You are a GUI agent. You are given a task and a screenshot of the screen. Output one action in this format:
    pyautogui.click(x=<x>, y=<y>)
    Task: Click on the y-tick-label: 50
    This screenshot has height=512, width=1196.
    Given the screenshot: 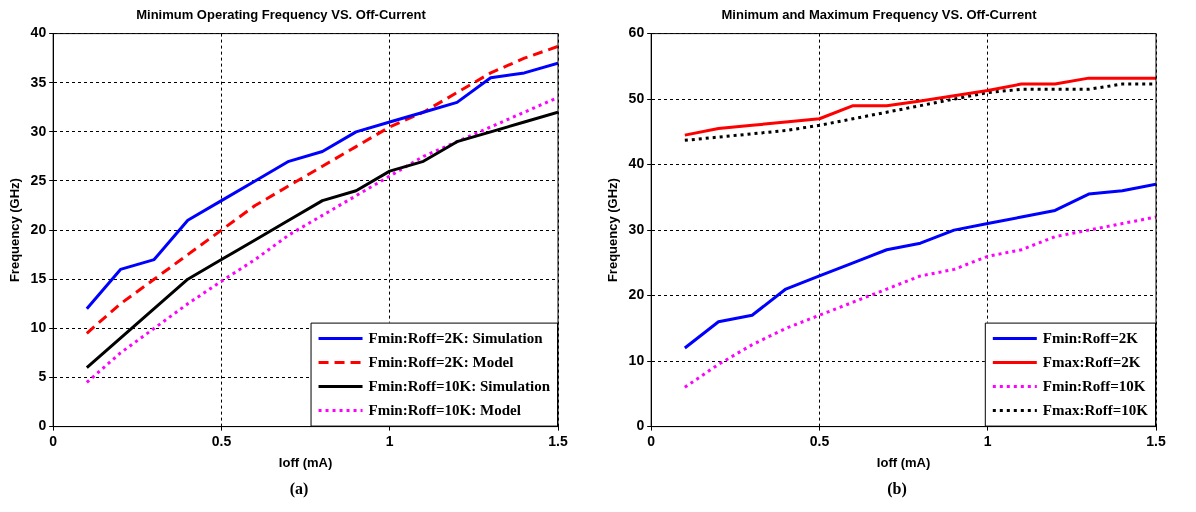 What is the action you would take?
    pyautogui.click(x=636, y=97)
    